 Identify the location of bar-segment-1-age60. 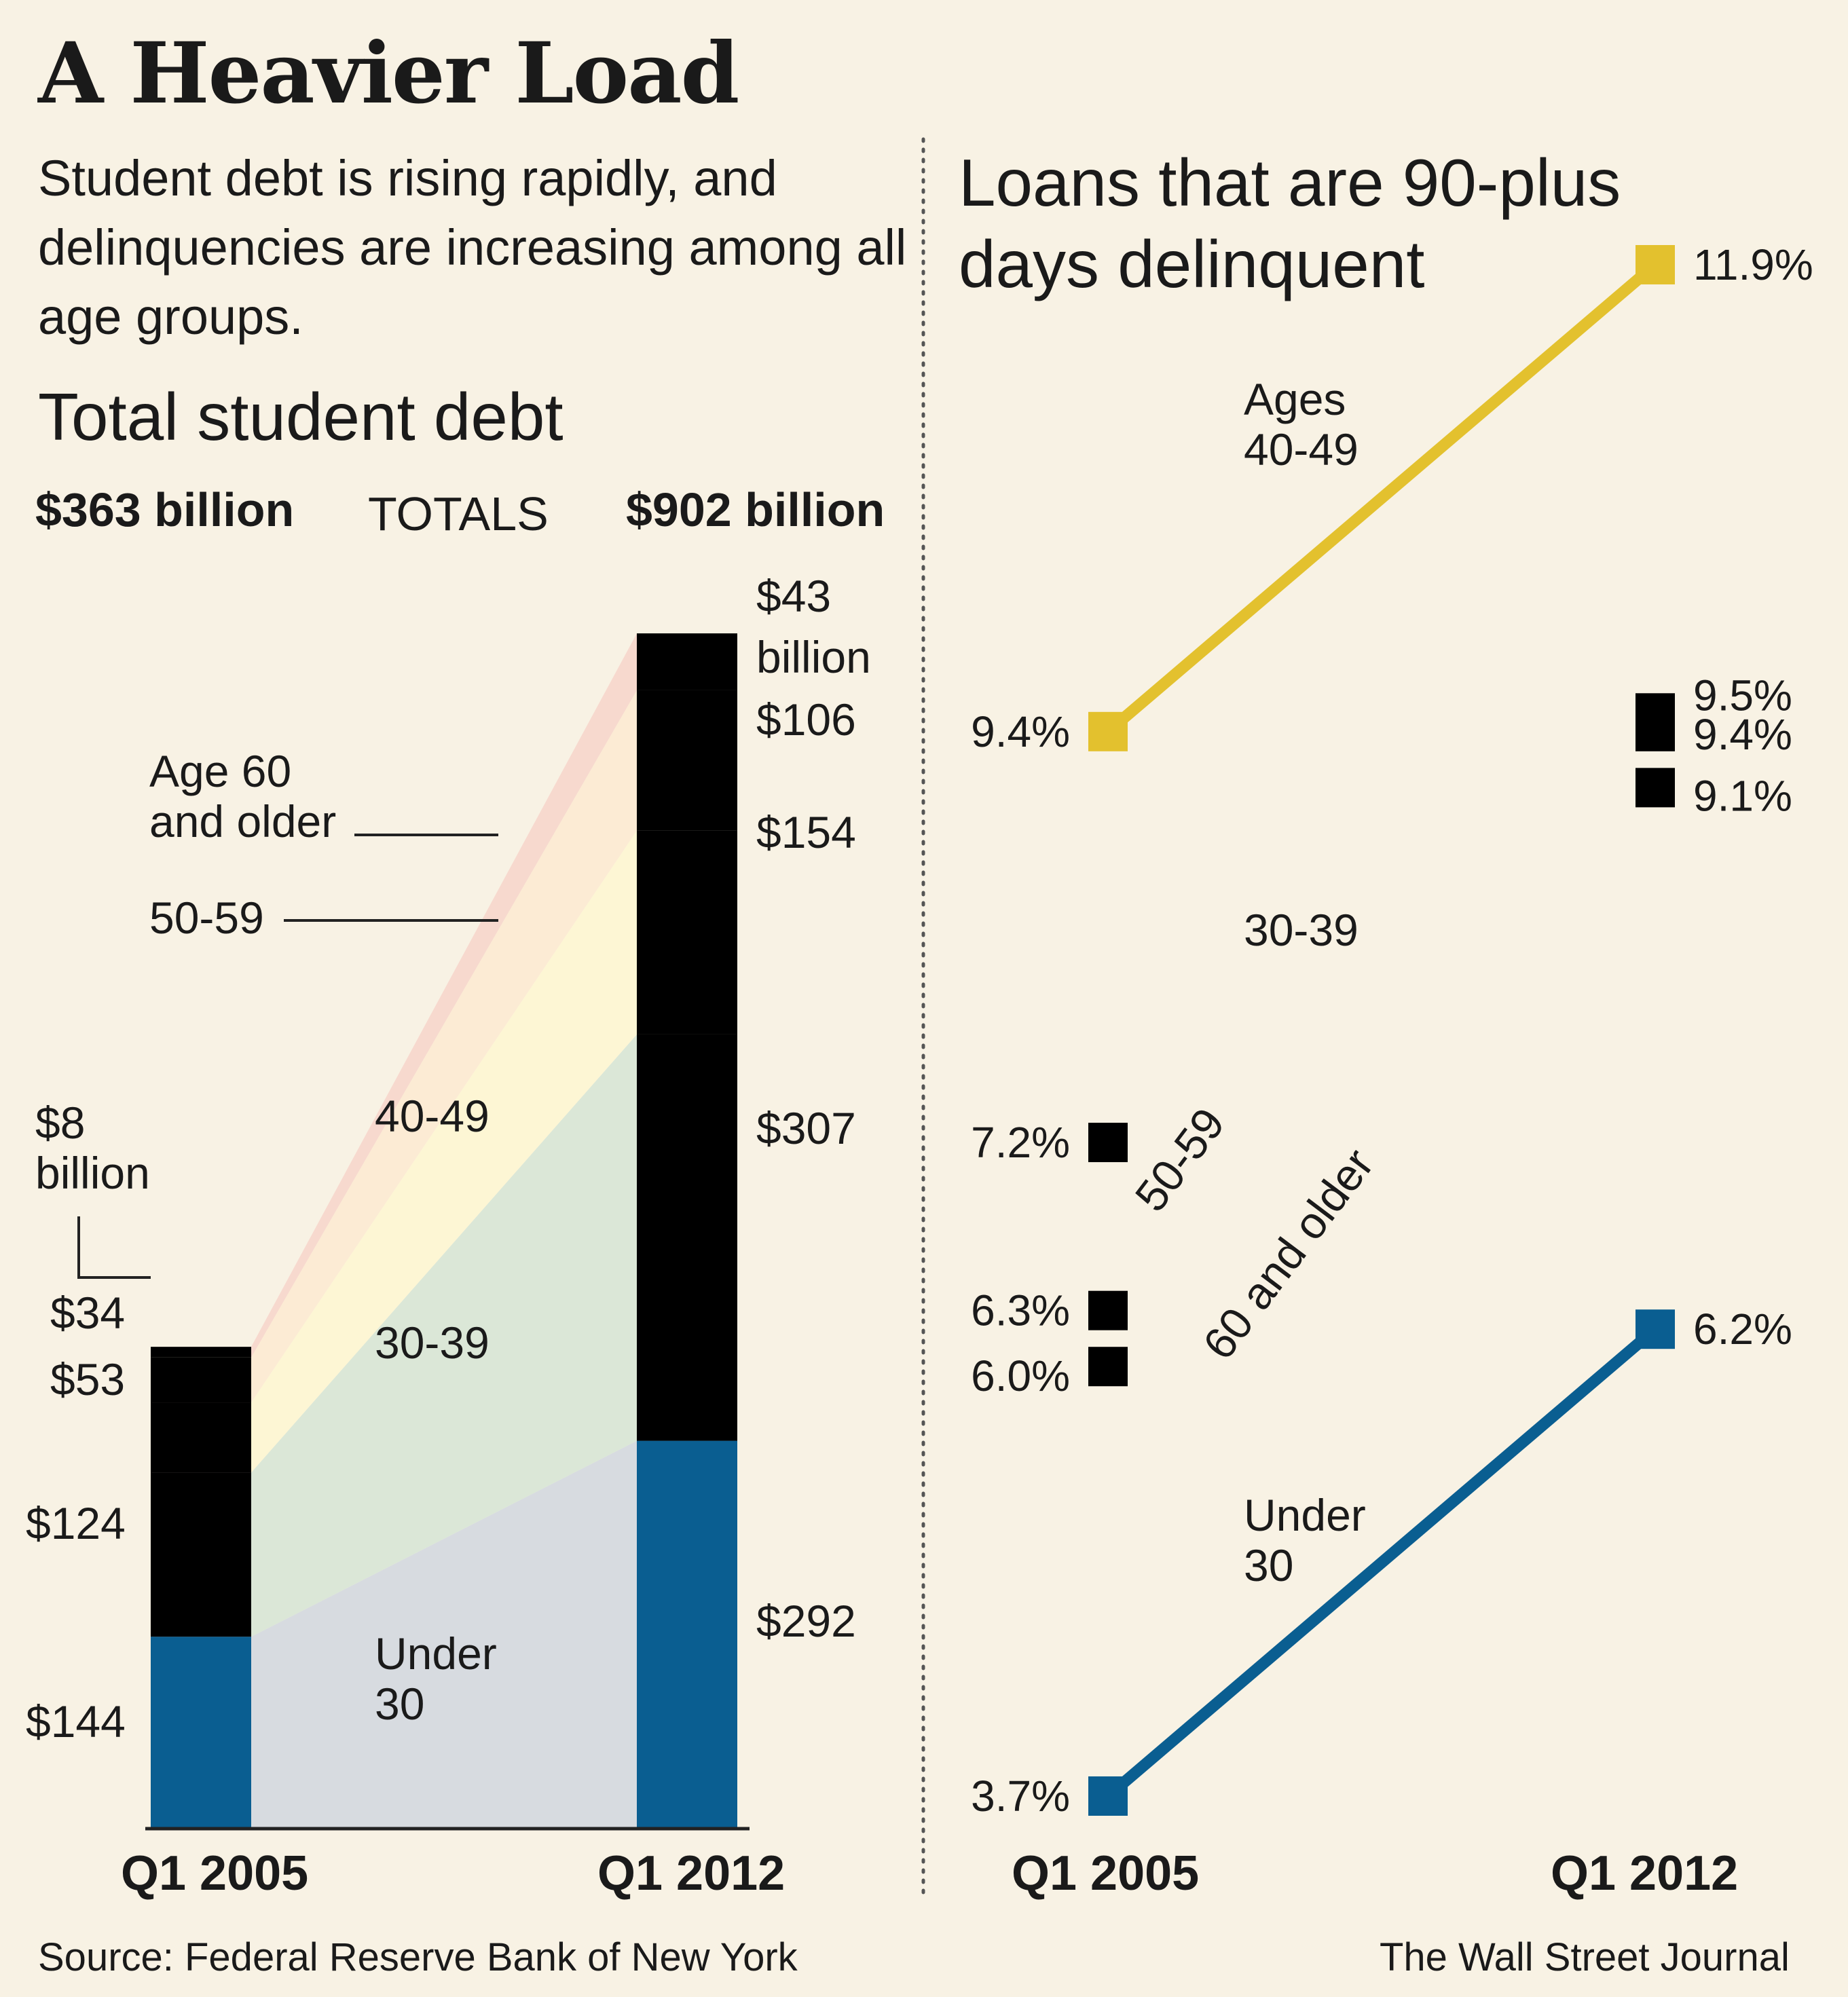
(687, 661).